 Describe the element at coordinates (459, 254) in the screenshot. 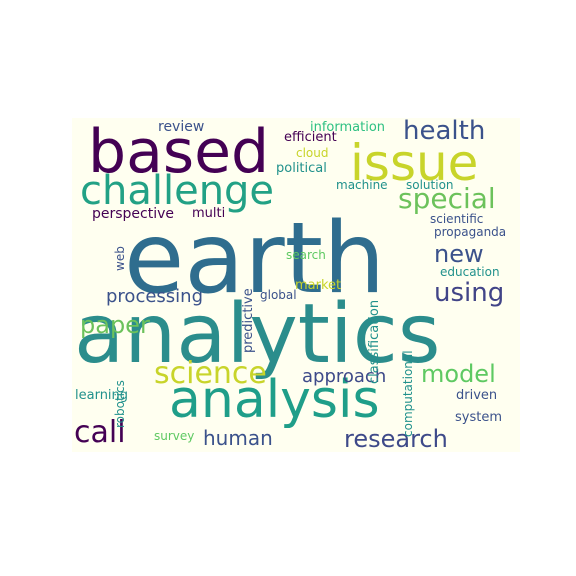

I see `word: new` at that location.